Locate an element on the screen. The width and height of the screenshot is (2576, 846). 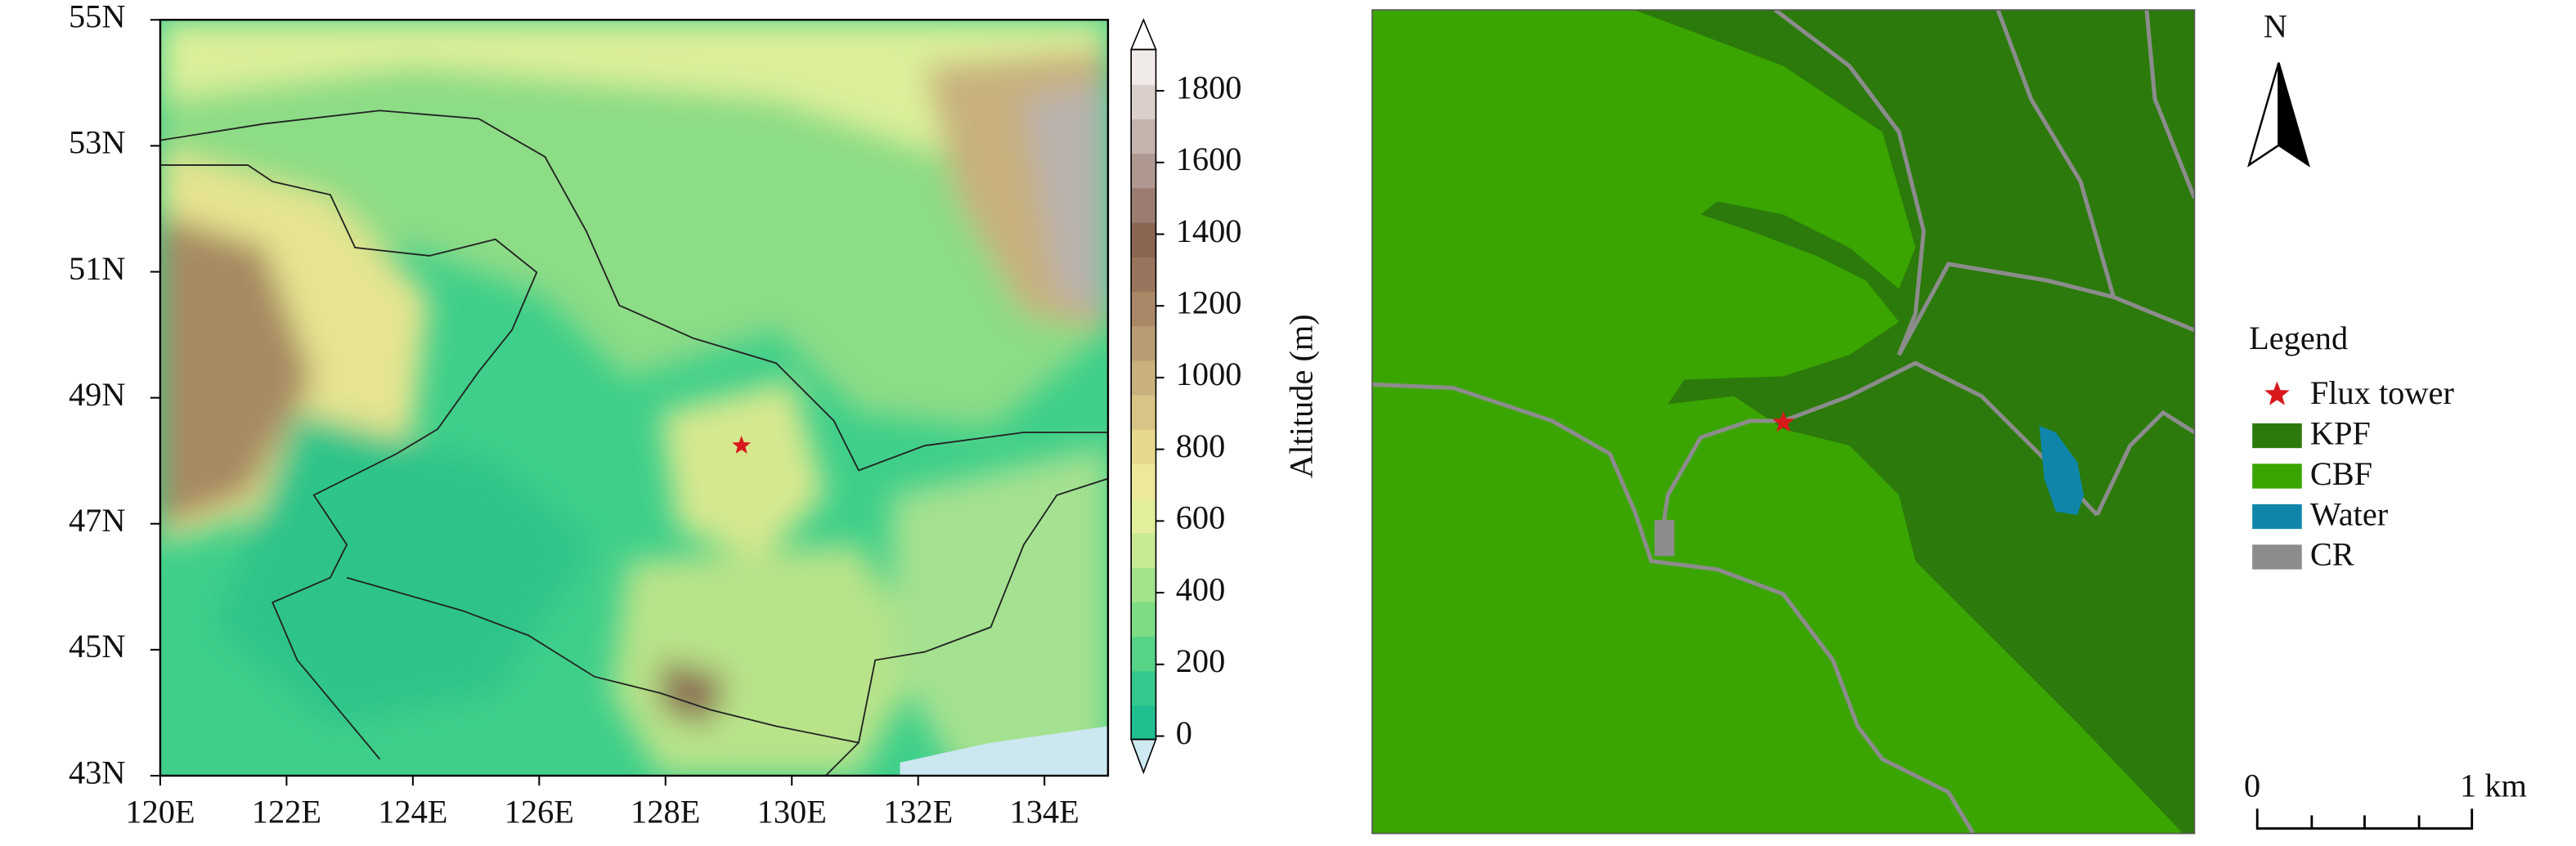
legend-label: KPF is located at coordinates (2340, 432).